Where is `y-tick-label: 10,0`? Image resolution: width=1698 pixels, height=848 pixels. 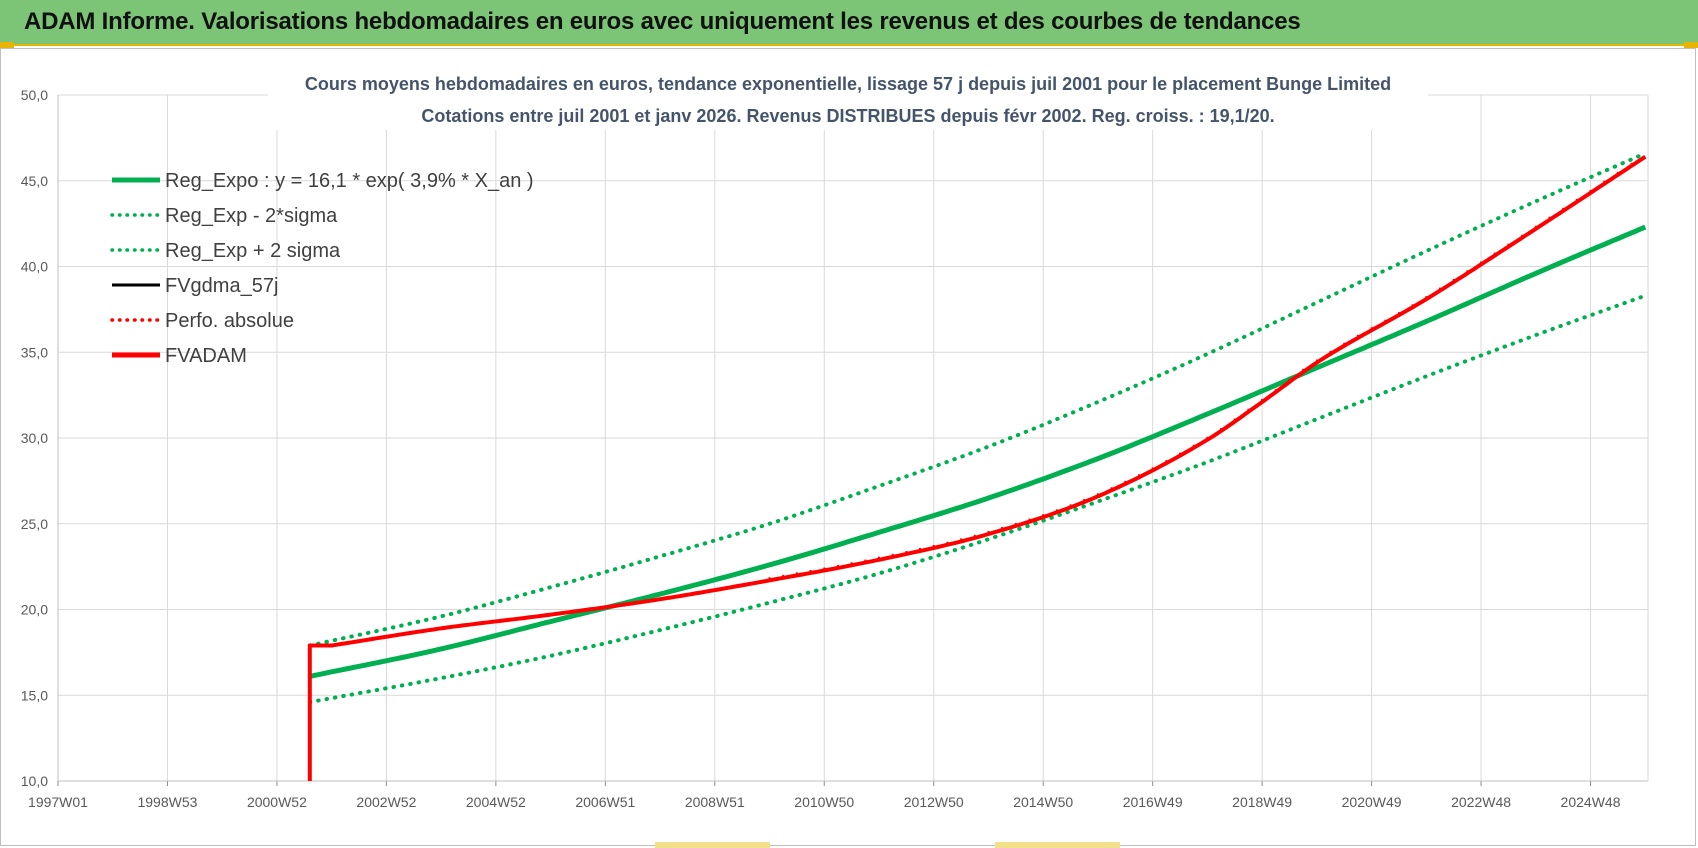 y-tick-label: 10,0 is located at coordinates (34, 781).